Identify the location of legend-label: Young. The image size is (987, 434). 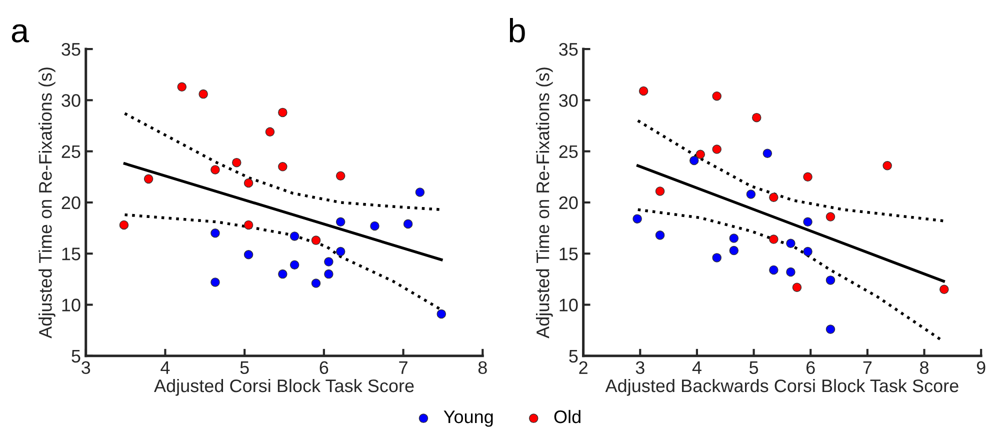
(468, 418).